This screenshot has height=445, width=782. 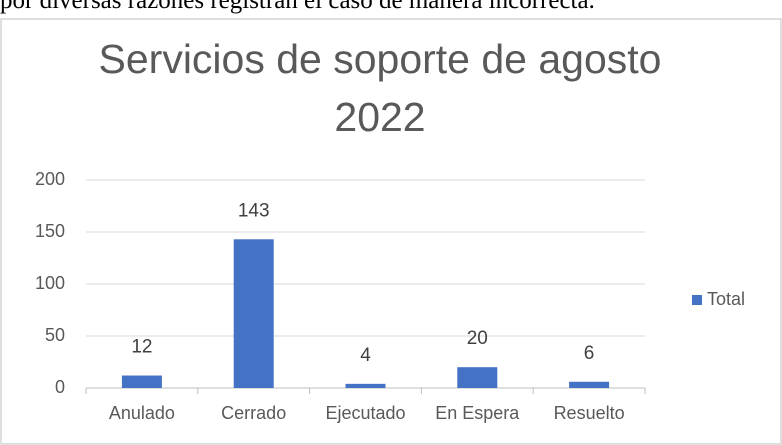 What do you see at coordinates (253, 413) in the screenshot?
I see `x-tick-label: Cerrado` at bounding box center [253, 413].